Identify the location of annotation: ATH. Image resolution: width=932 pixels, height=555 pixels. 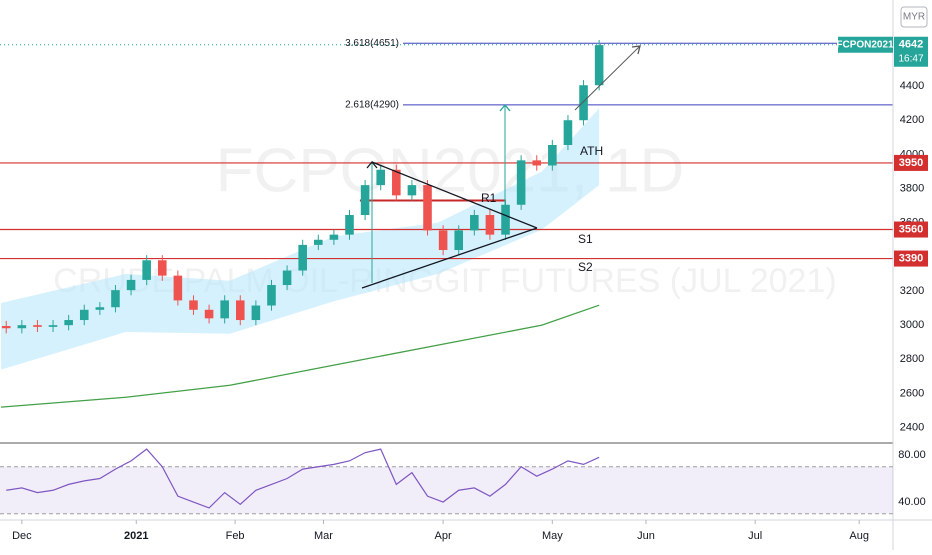
(591, 151).